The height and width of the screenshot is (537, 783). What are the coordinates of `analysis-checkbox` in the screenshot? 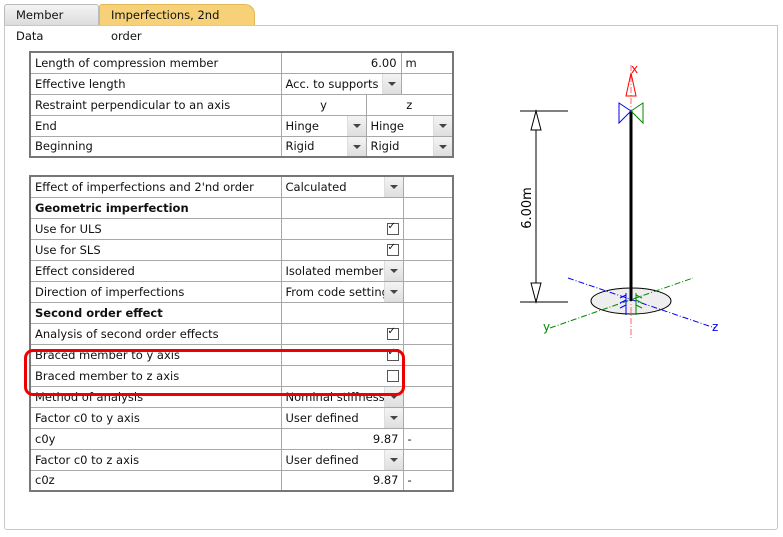 It's located at (392, 333).